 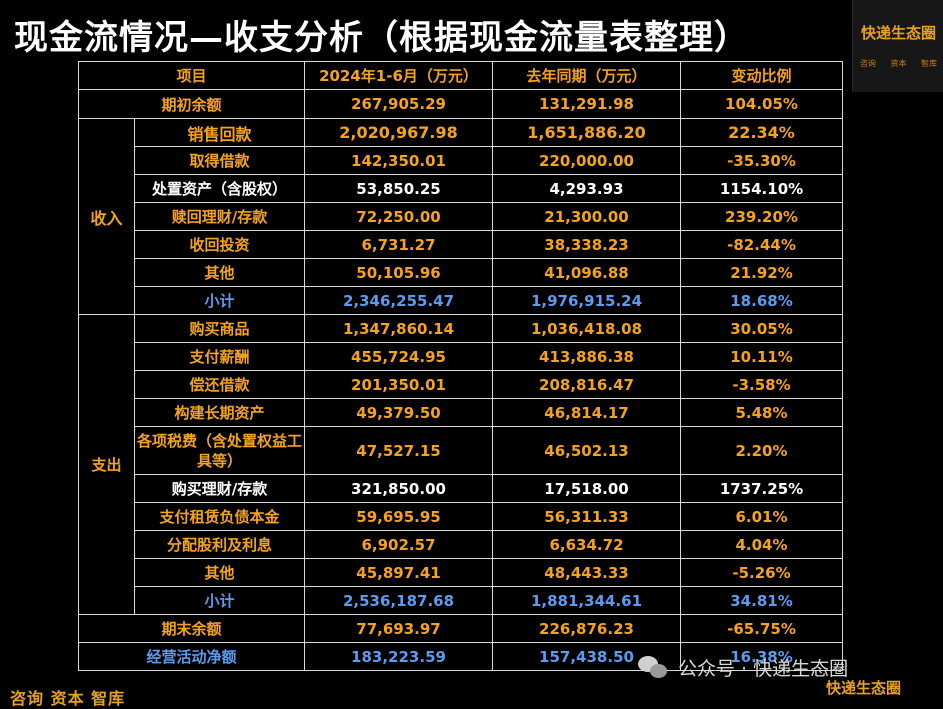 I want to click on header-item: 项目, so click(x=191, y=75).